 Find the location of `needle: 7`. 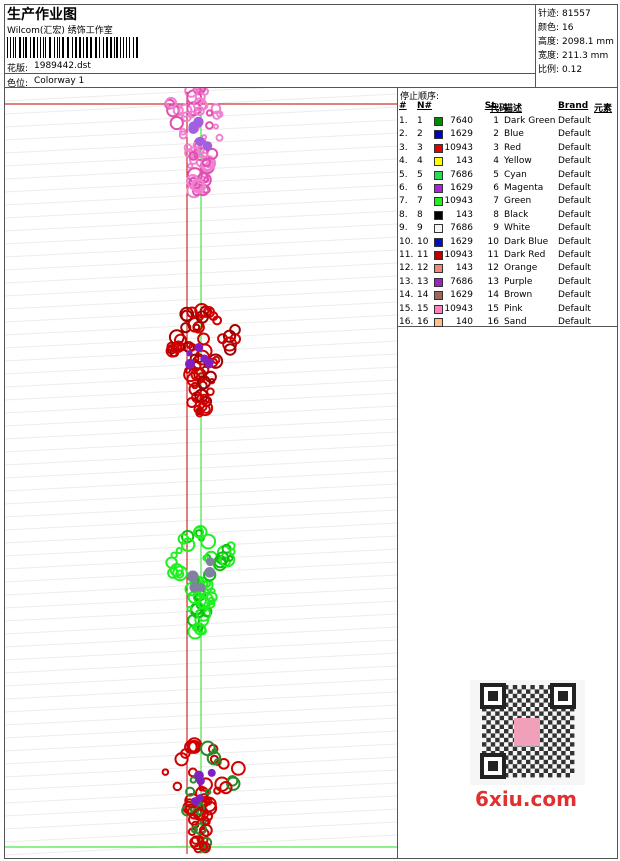

needle: 7 is located at coordinates (420, 201).